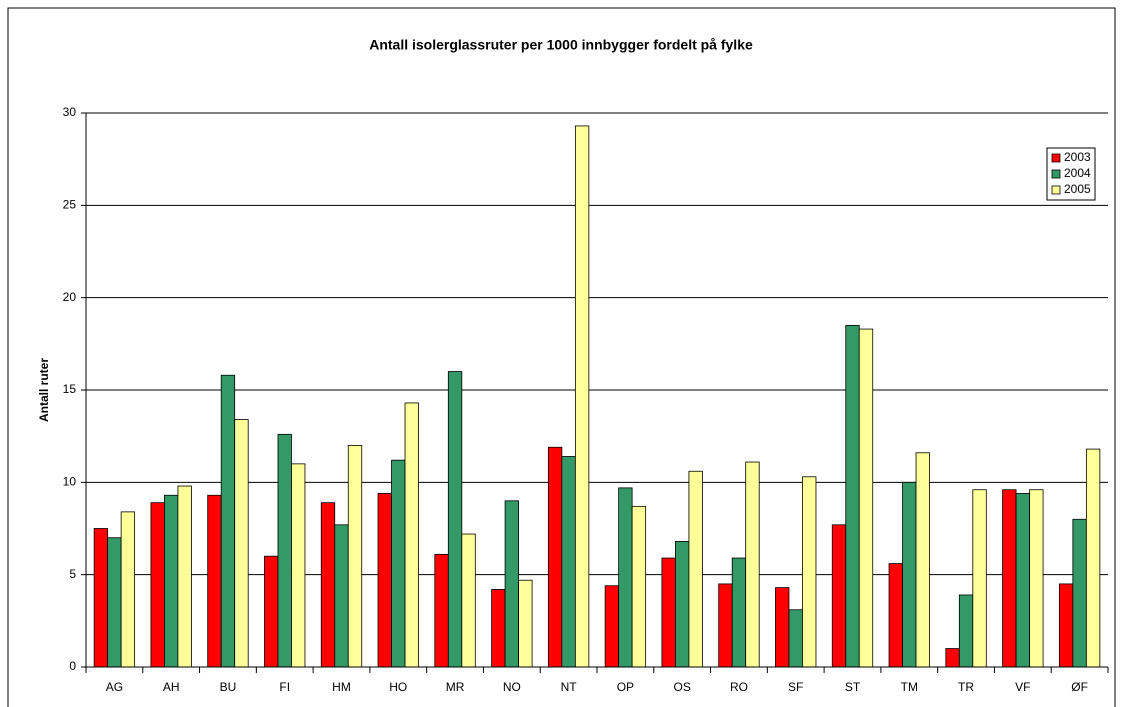 Image resolution: width=1123 pixels, height=707 pixels. What do you see at coordinates (853, 687) in the screenshot?
I see `x-tick-label: ST` at bounding box center [853, 687].